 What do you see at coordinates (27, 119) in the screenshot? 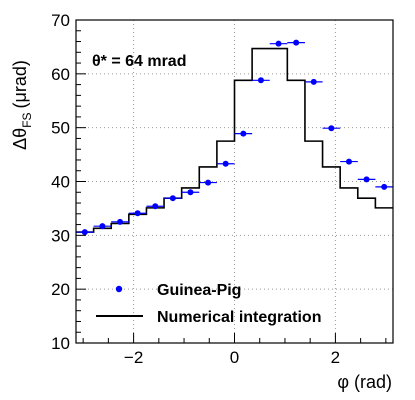
I see `y-axis-label-sub: FS` at bounding box center [27, 119].